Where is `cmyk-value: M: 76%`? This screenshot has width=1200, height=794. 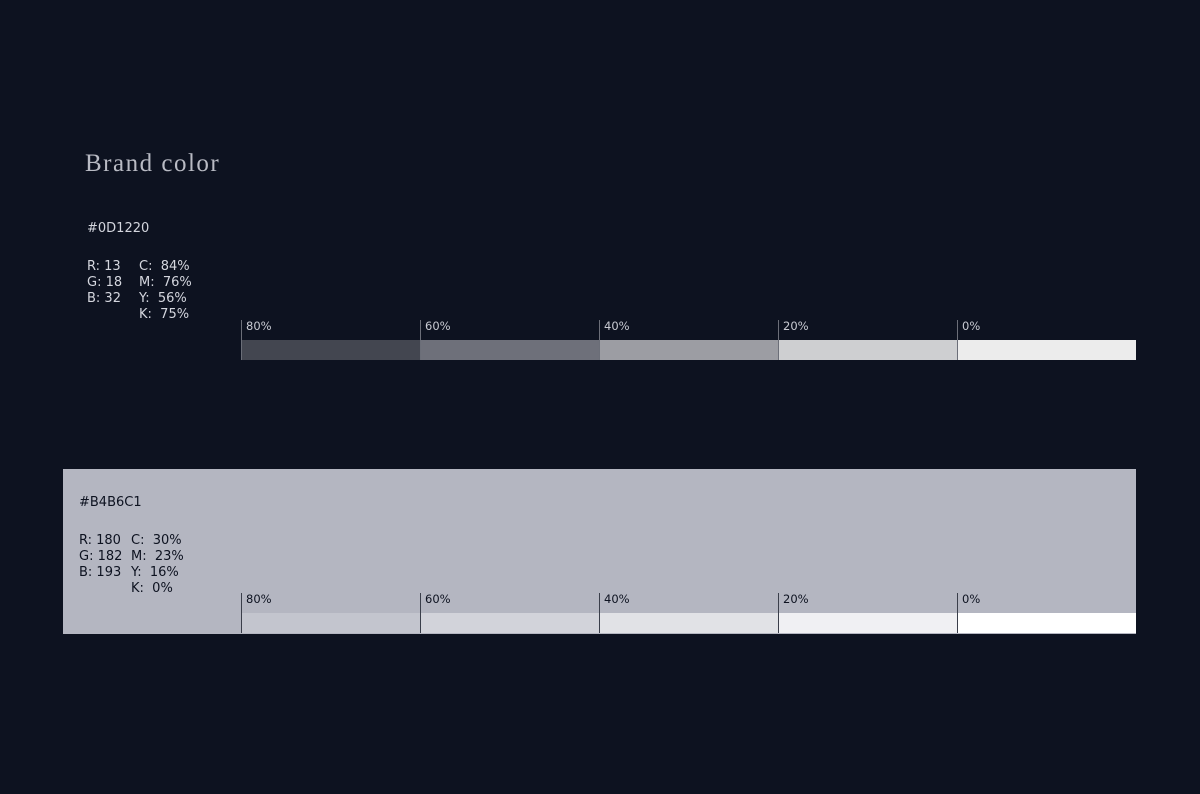 cmyk-value: M: 76% is located at coordinates (165, 282).